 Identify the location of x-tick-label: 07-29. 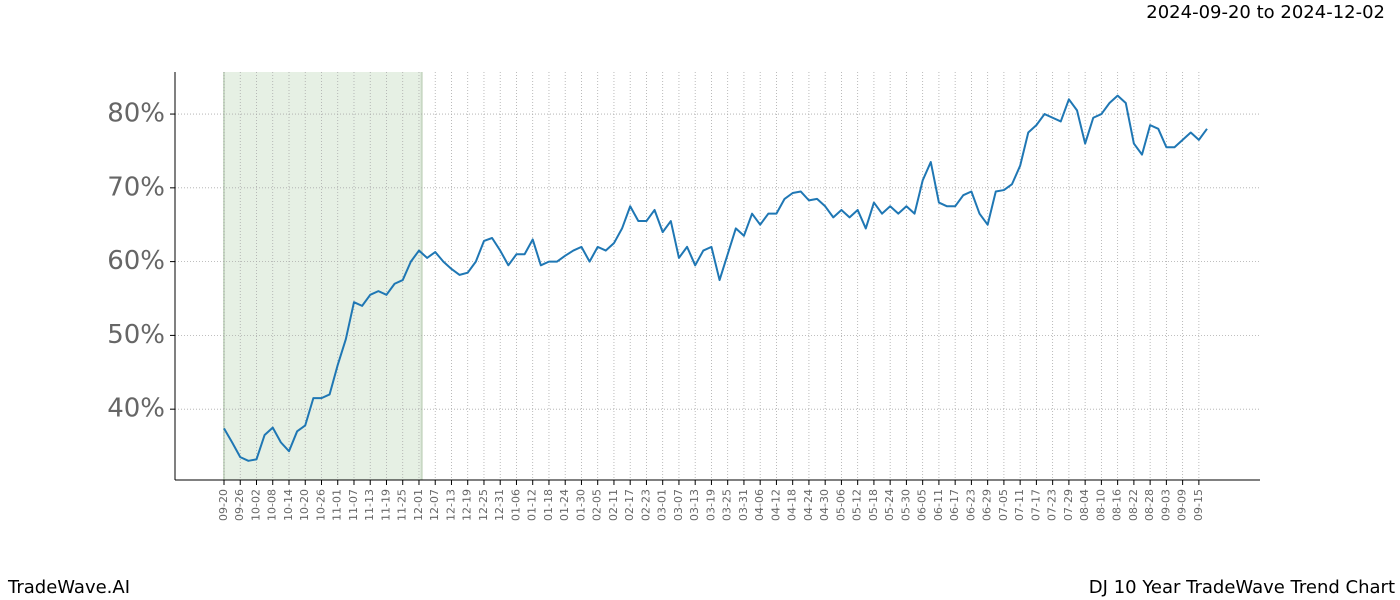
(1068, 505).